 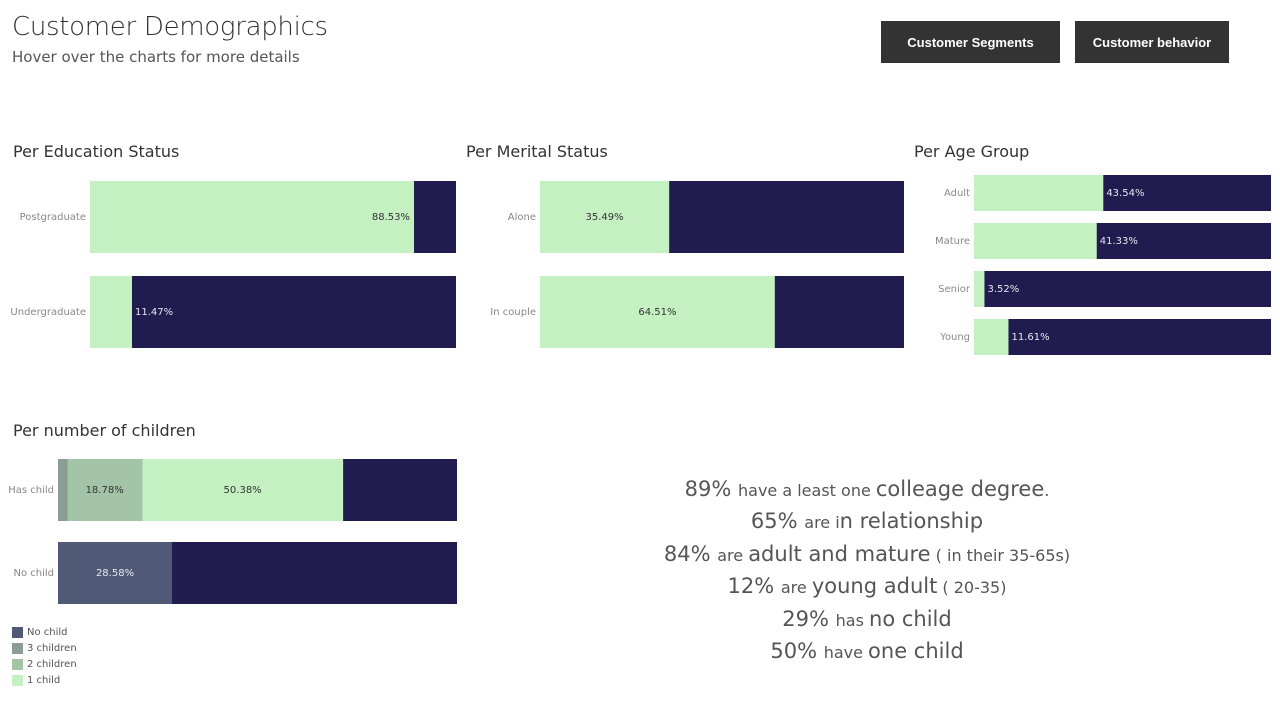 What do you see at coordinates (33, 573) in the screenshot?
I see `category-label: No child` at bounding box center [33, 573].